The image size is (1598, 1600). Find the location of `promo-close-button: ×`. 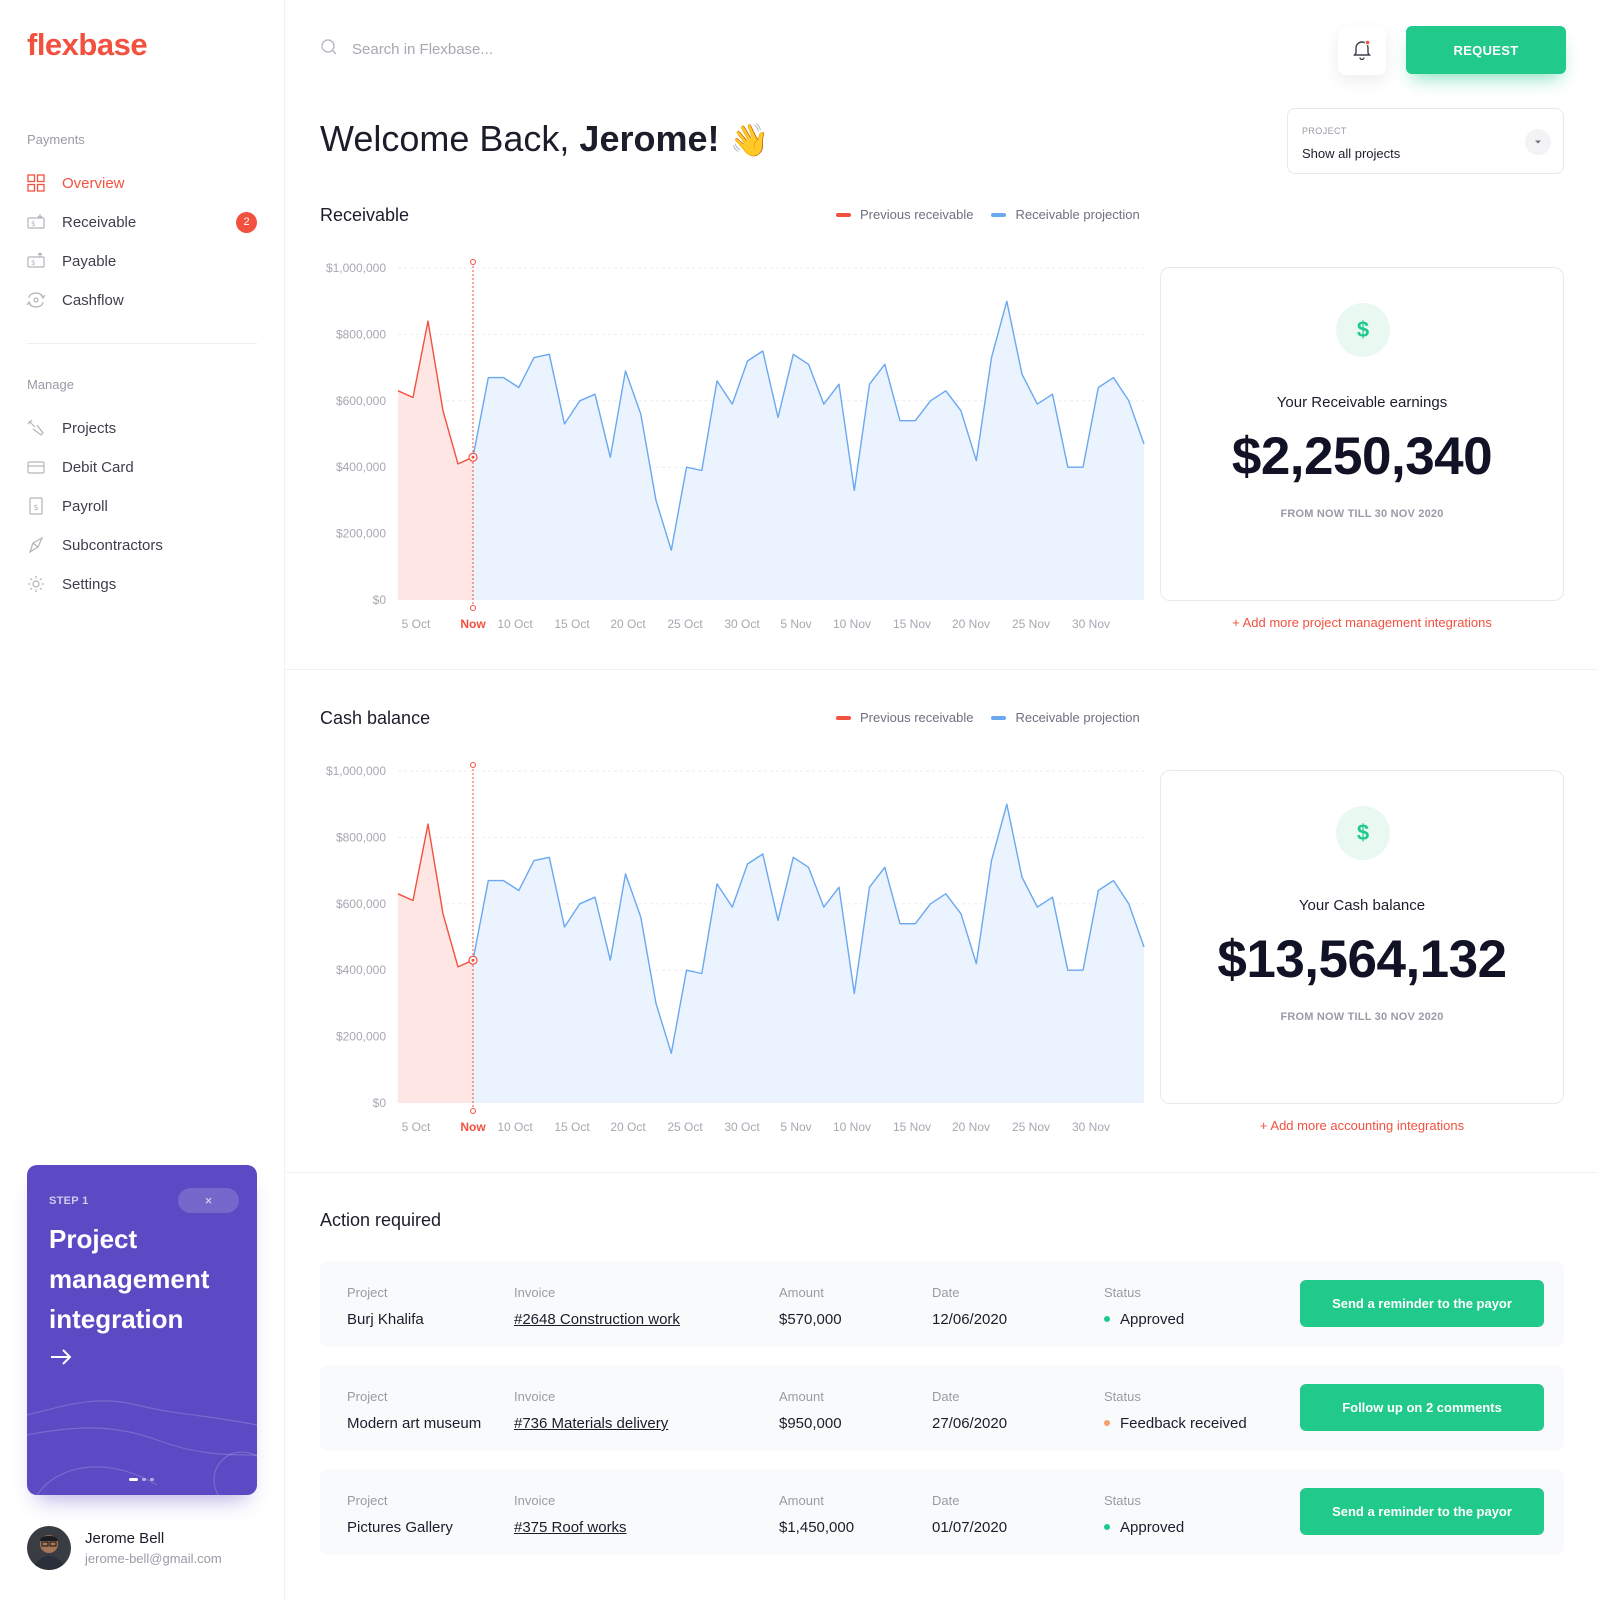

promo-close-button: × is located at coordinates (208, 1200).